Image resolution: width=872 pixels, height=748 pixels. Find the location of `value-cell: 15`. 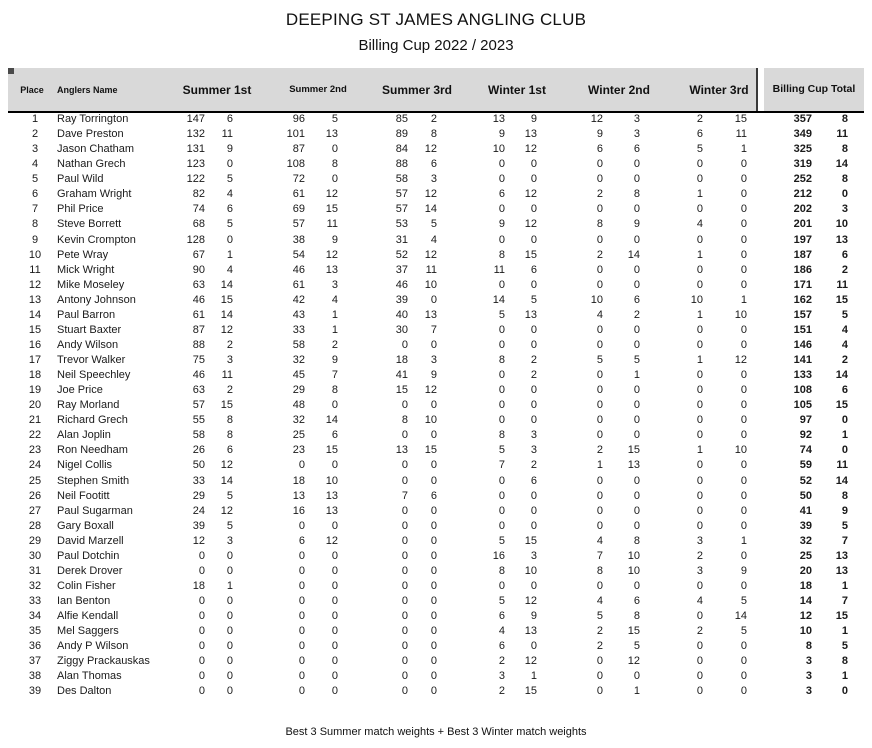

value-cell: 15 is located at coordinates (401, 390).